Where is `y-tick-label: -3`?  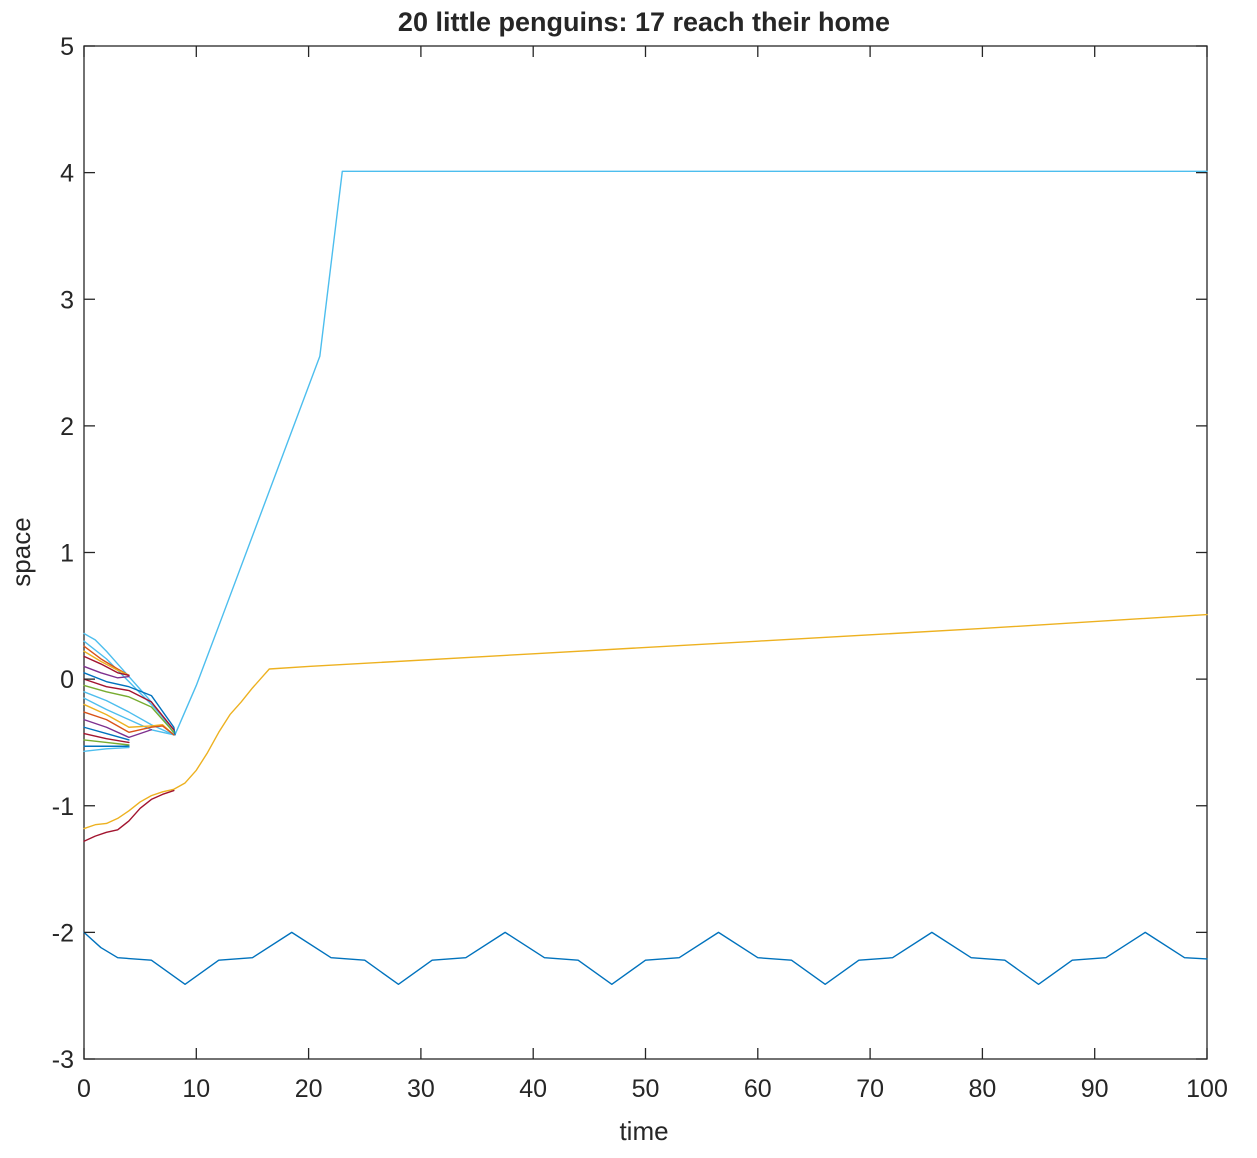 y-tick-label: -3 is located at coordinates (63, 1060).